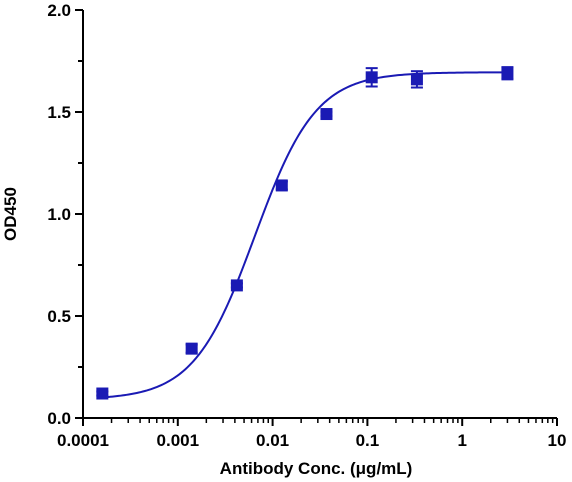 The width and height of the screenshot is (572, 482). I want to click on x-tick-label: 10, so click(557, 440).